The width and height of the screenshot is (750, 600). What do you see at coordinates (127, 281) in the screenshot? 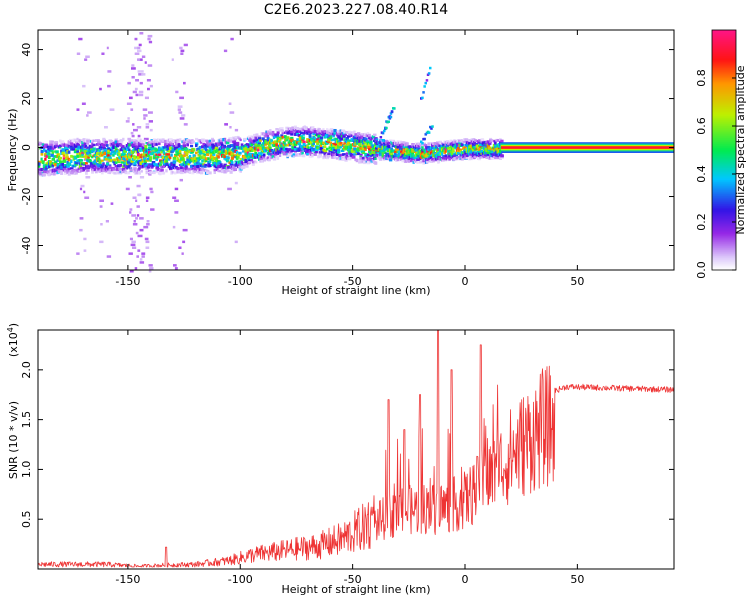
I see `spectrogram-x-tick-label: -150` at bounding box center [127, 281].